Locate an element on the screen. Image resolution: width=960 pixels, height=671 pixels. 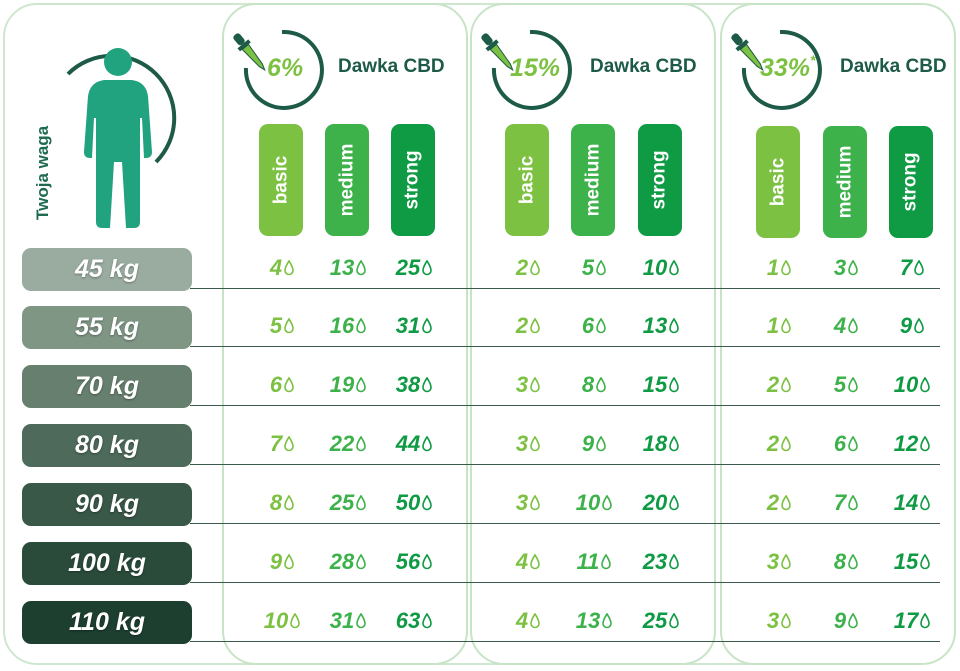
dose-cell: 44 is located at coordinates (414, 444).